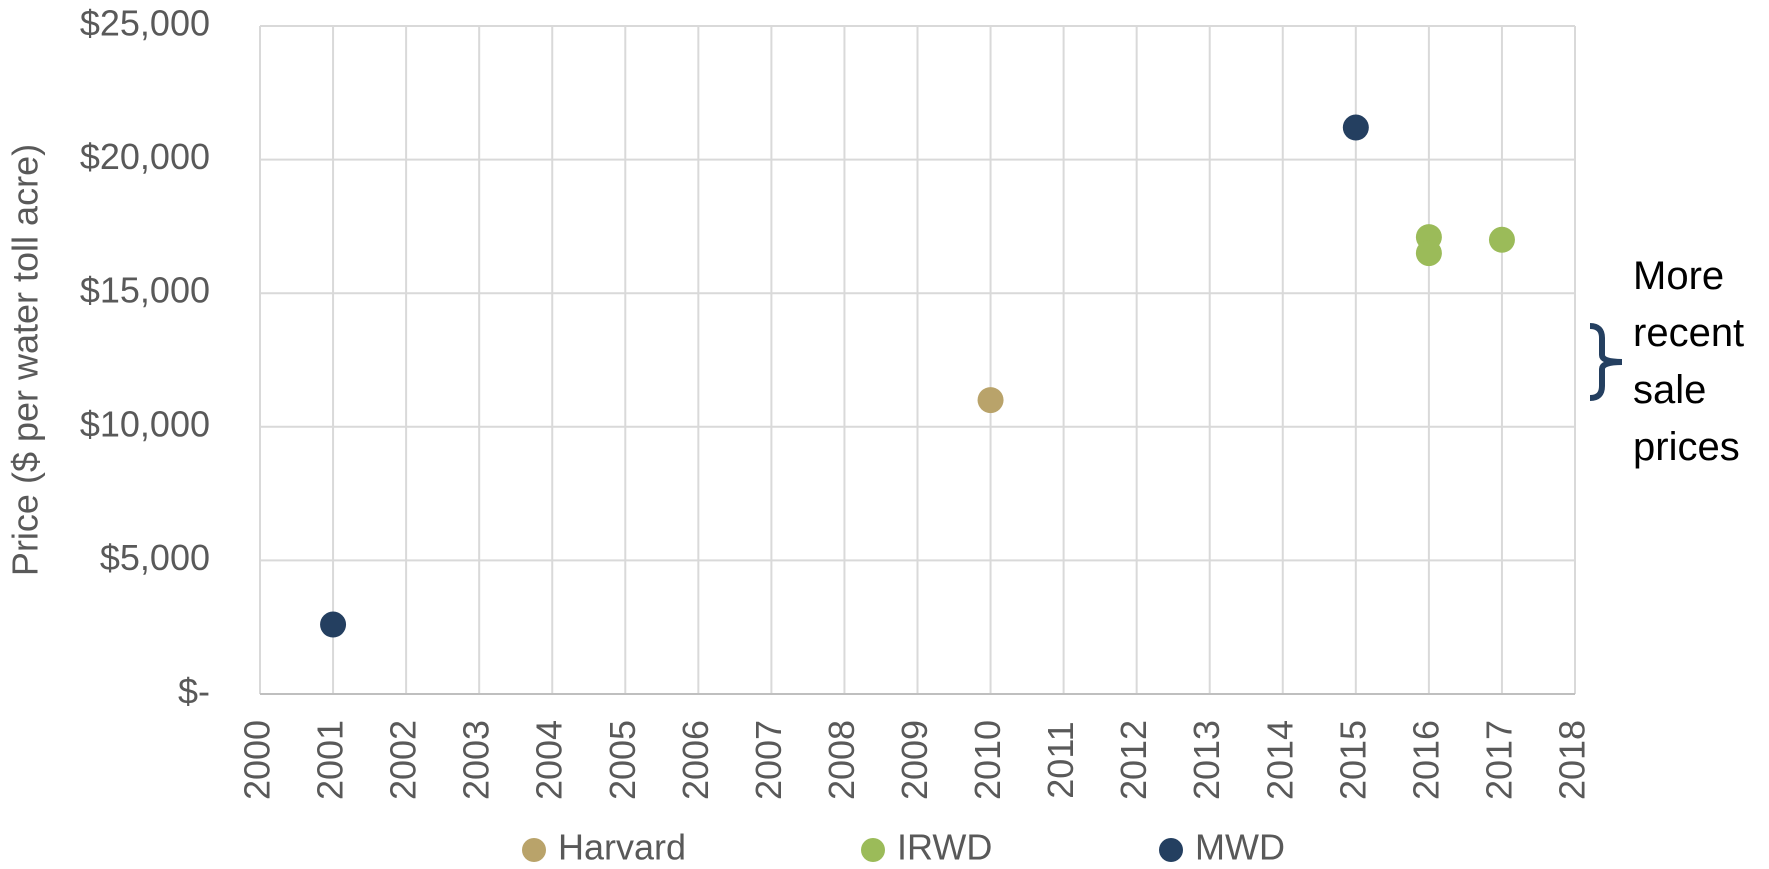  What do you see at coordinates (768, 760) in the screenshot?
I see `x-tick-label: 2007` at bounding box center [768, 760].